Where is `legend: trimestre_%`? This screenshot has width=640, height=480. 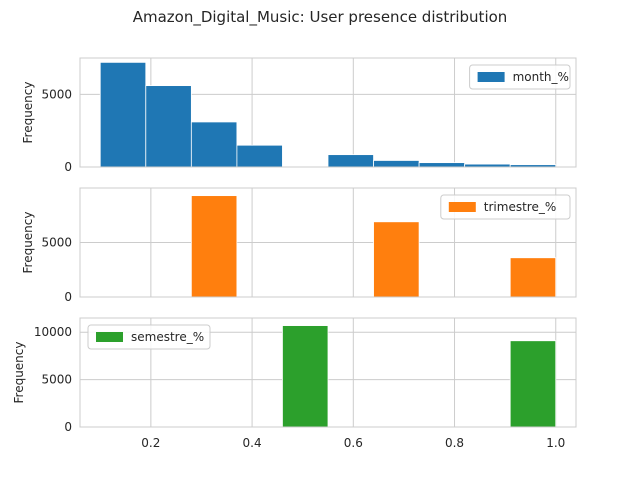
legend: trimestre_% is located at coordinates (505, 207).